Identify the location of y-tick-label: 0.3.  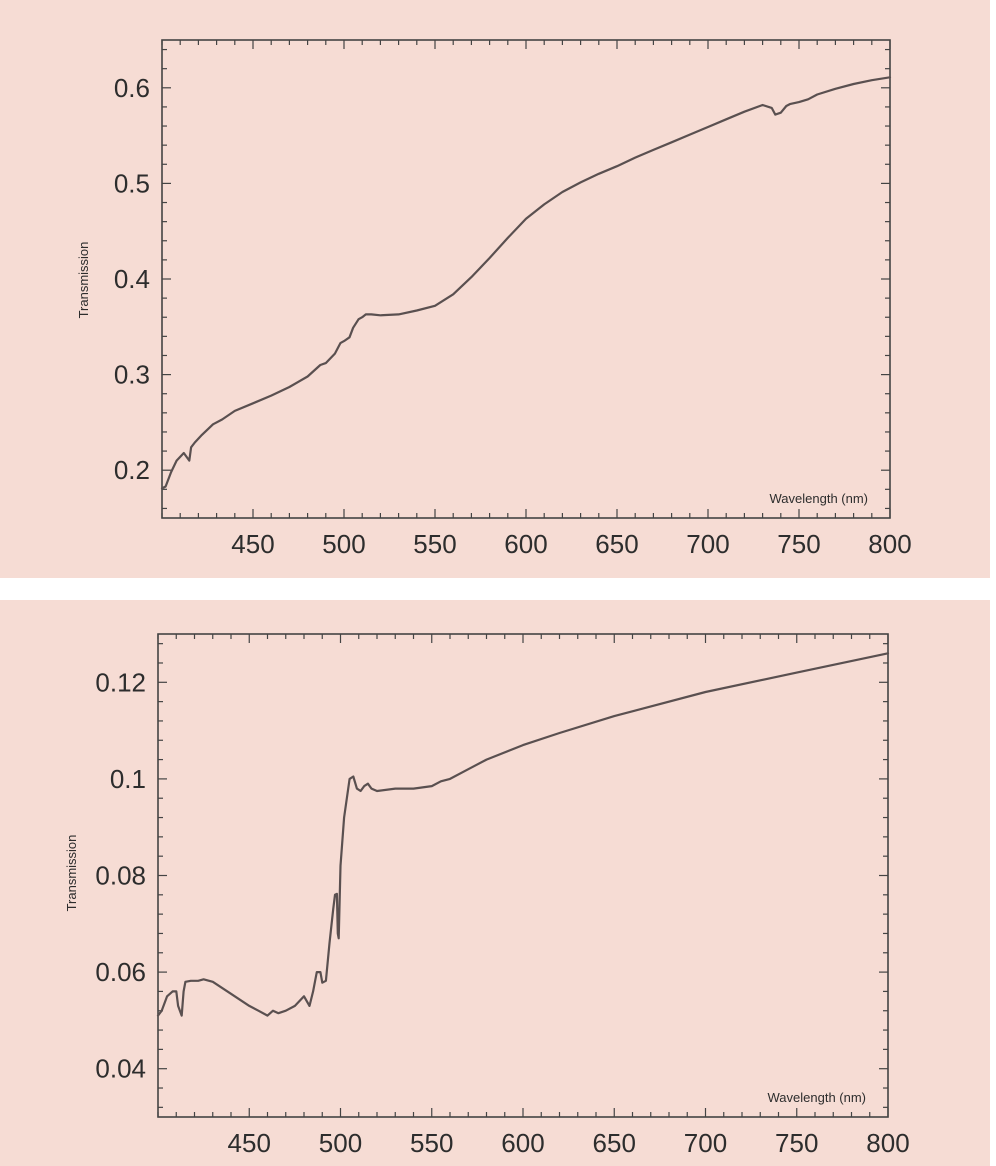
(132, 375).